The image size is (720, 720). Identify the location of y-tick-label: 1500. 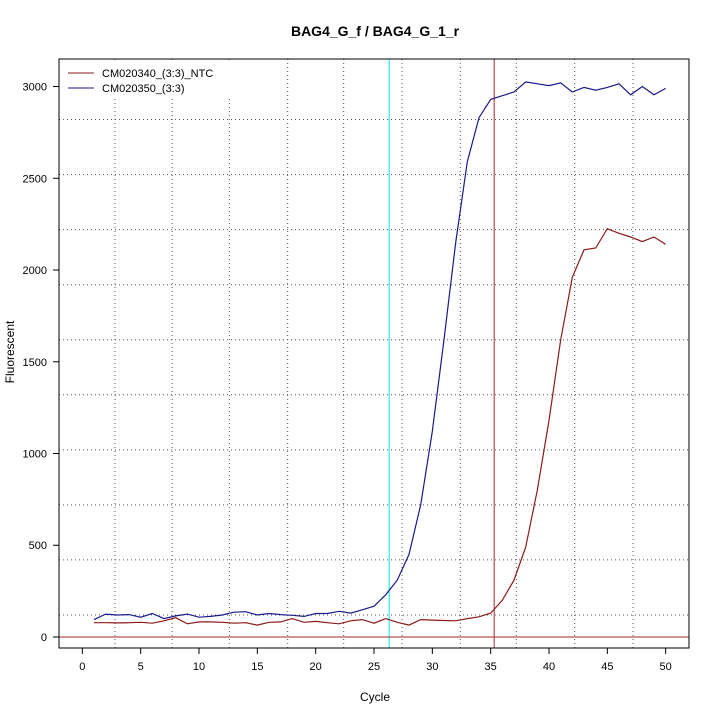
(35, 363).